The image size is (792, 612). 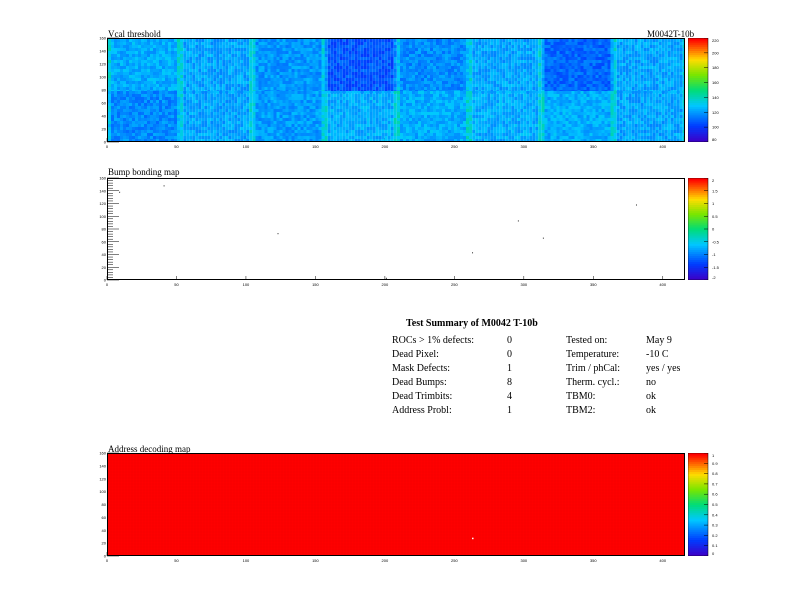 I want to click on vcal-threshold-map, so click(x=396, y=90).